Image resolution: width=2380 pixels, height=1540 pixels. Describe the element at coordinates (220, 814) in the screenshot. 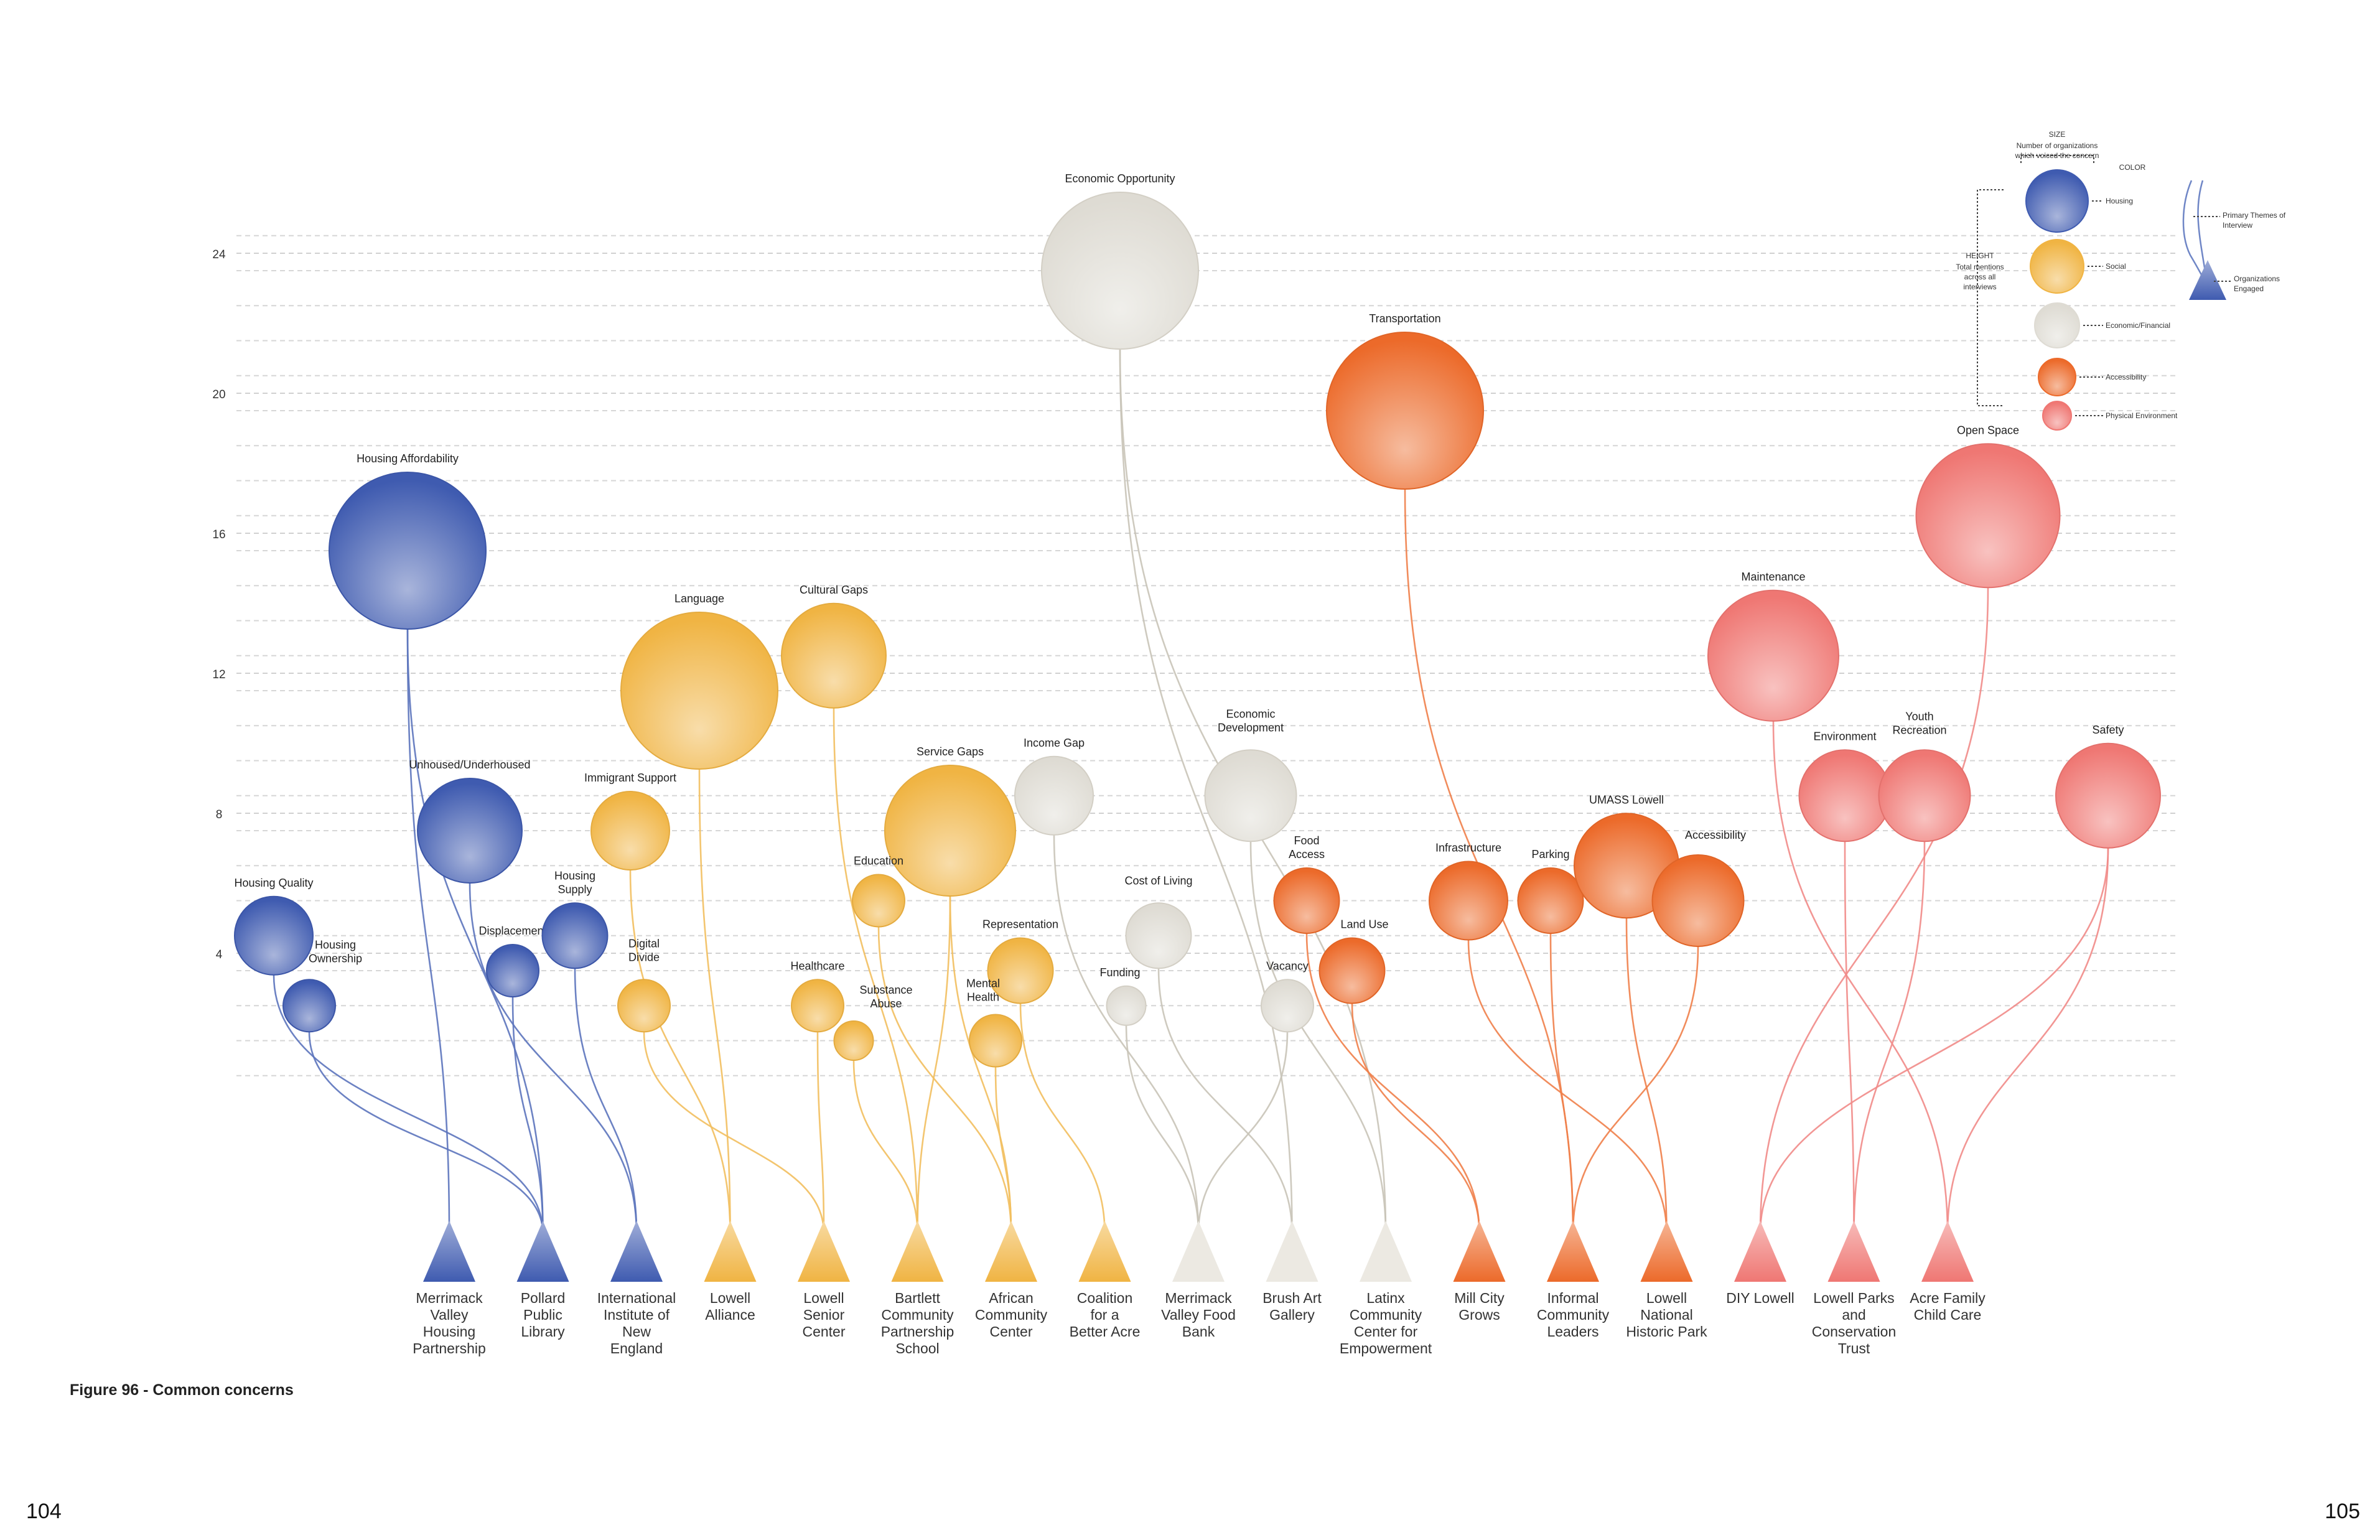

I see `y-tick-label: 8` at that location.